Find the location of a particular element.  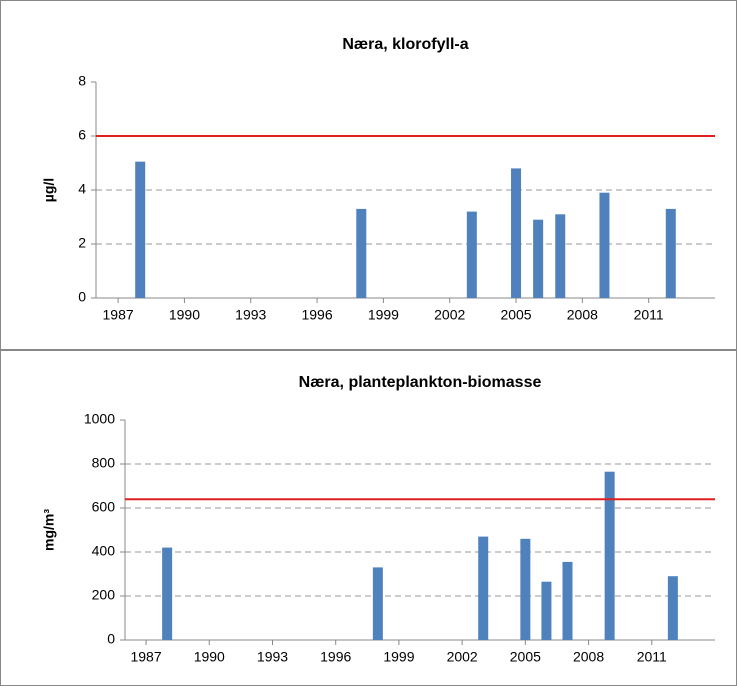

y-tick-label: 8 is located at coordinates (82, 81).